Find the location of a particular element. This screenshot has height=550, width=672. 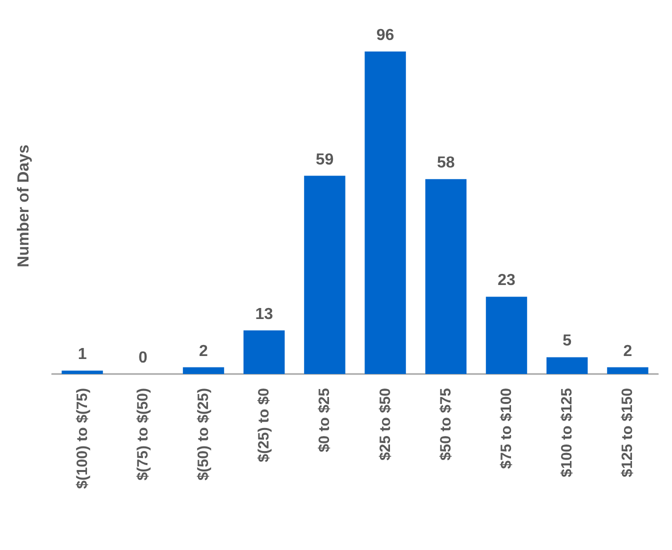

x-tick-label: $100 to $125 is located at coordinates (567, 433).